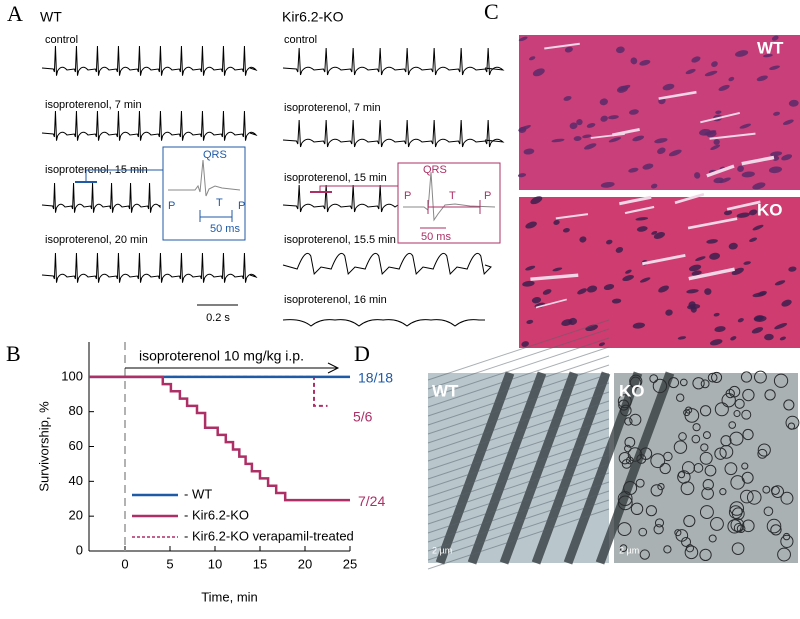 This screenshot has width=800, height=619. Describe the element at coordinates (72, 375) in the screenshot. I see `y-tick-label: 100` at that location.